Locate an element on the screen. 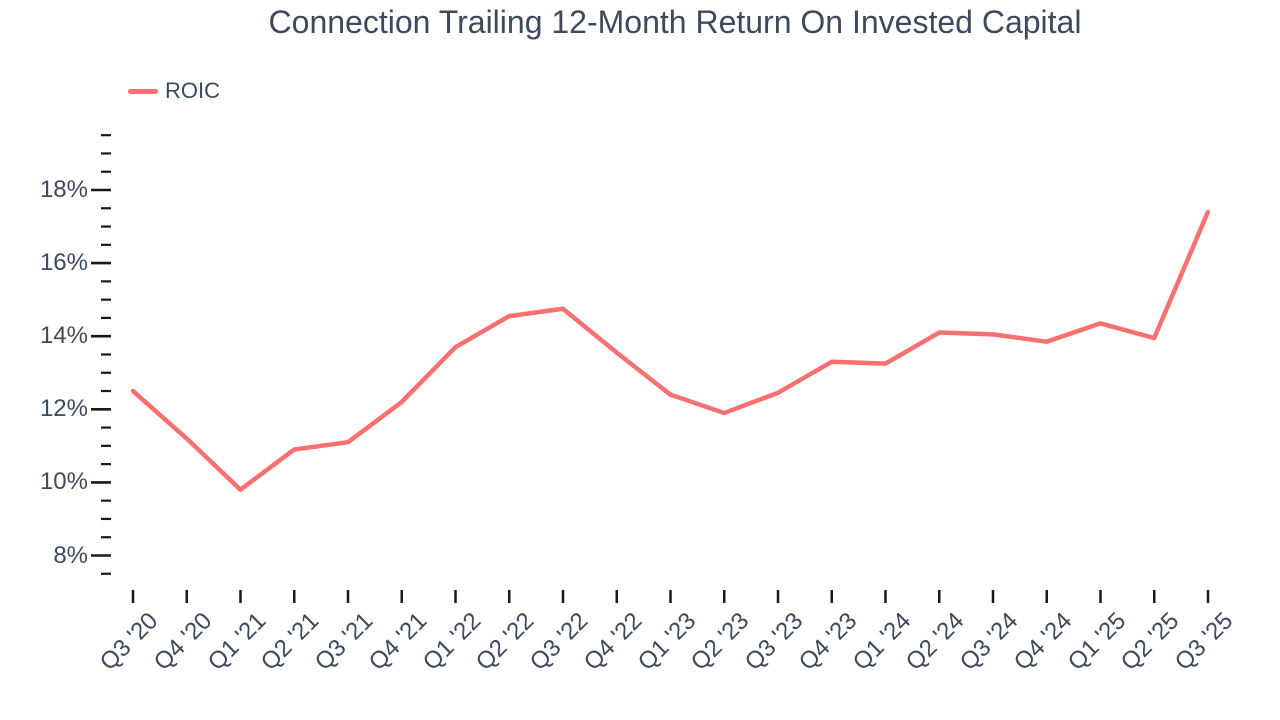 The width and height of the screenshot is (1280, 720). y-axis-label: 14% is located at coordinates (63, 336).